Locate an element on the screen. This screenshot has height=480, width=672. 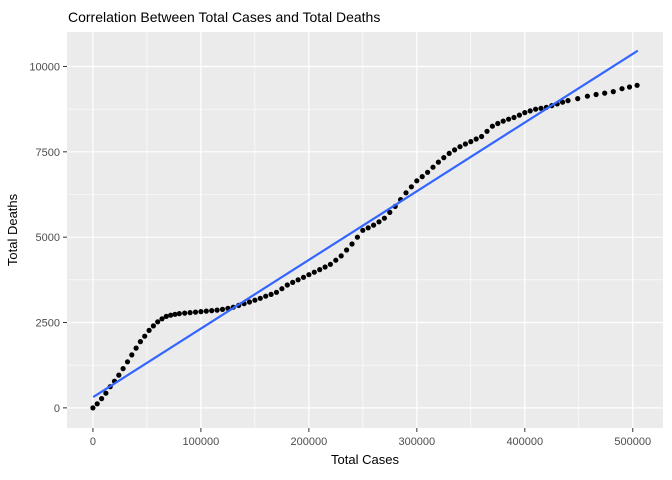
x-tick-label: 500000 is located at coordinates (632, 442).